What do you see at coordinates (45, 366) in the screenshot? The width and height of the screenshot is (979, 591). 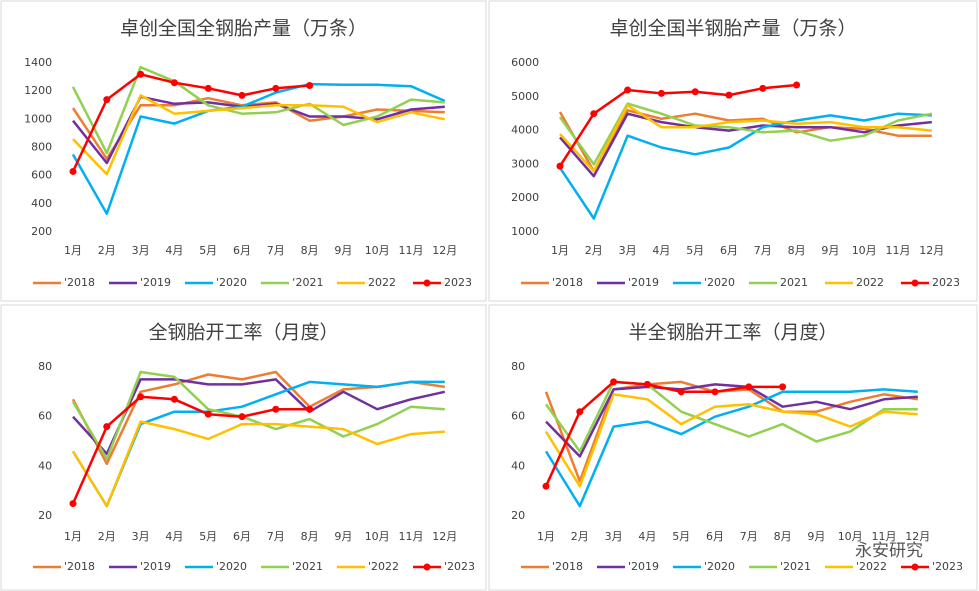 I see `y-tick-label: 80` at bounding box center [45, 366].